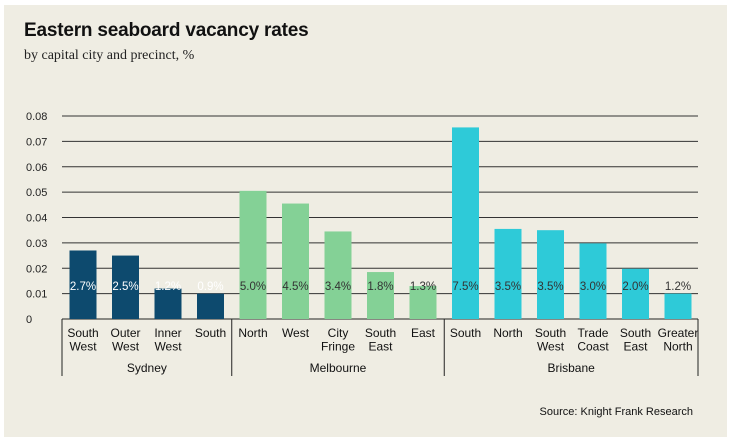  I want to click on data-label: 3.0%, so click(593, 287).